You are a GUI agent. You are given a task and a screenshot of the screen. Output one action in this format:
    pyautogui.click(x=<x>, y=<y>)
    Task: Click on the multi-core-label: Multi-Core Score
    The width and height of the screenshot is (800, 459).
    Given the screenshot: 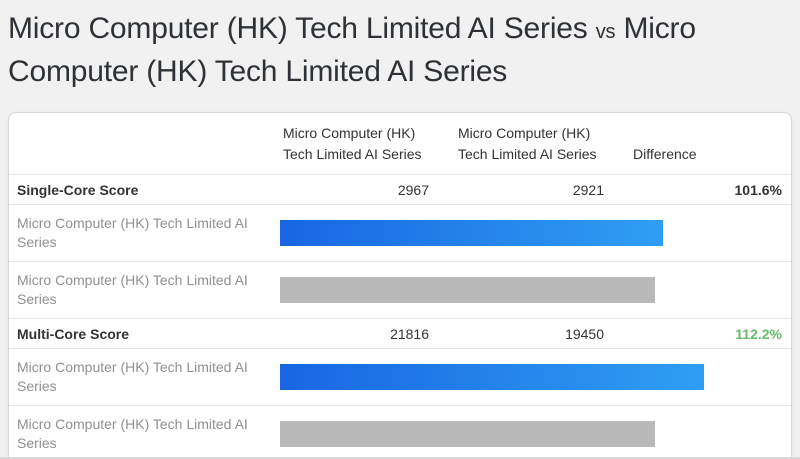 What is the action you would take?
    pyautogui.click(x=73, y=333)
    